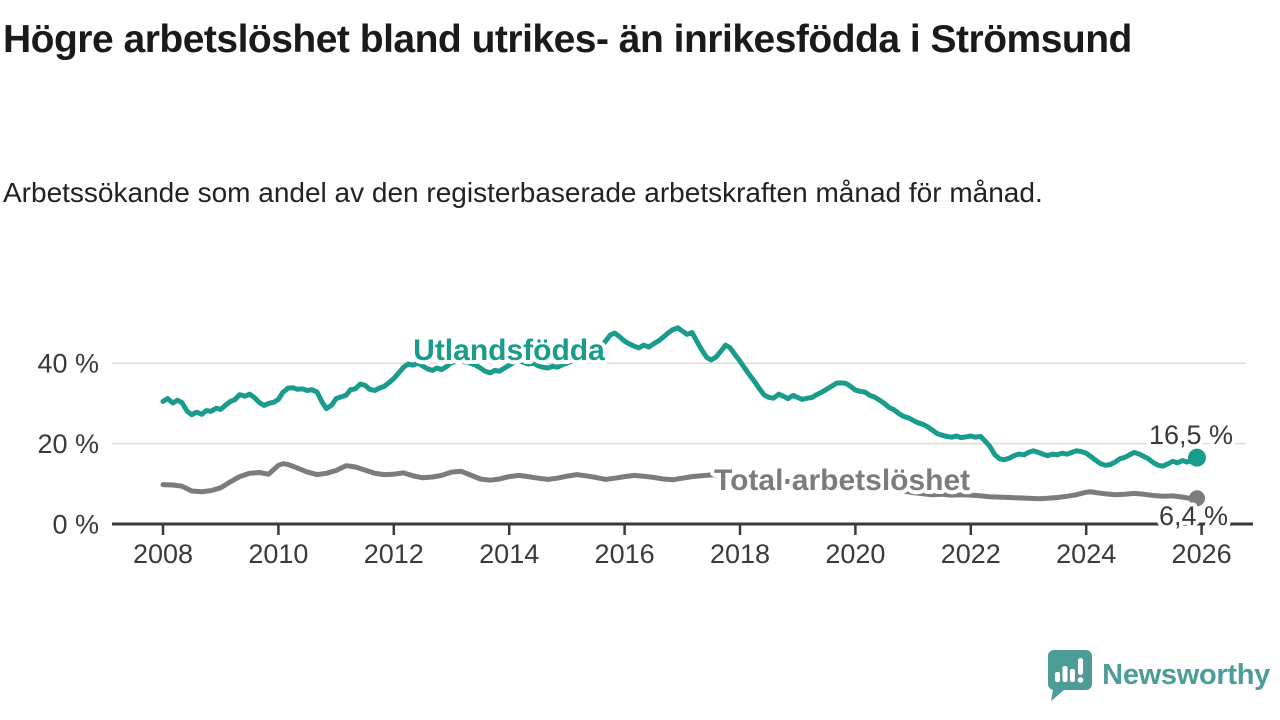 Image resolution: width=1280 pixels, height=720 pixels. Describe the element at coordinates (842, 480) in the screenshot. I see `series-name-label-1: Total arbetslöshet` at that location.